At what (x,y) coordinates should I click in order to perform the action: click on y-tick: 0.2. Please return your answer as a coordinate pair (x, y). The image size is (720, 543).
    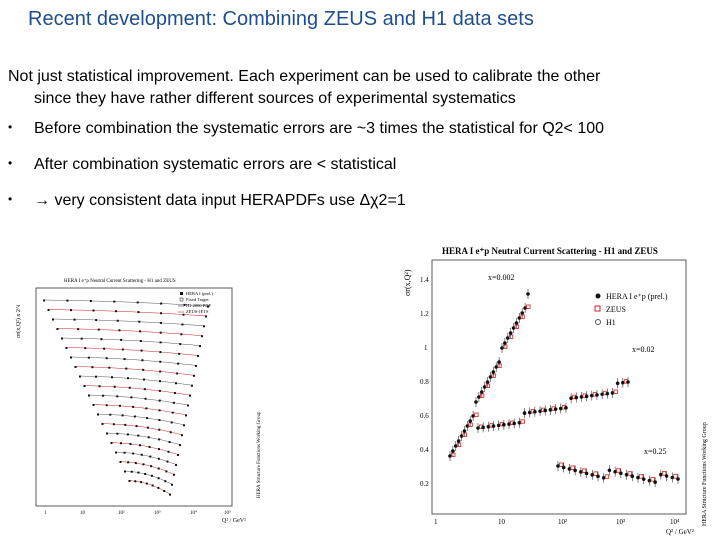
    Looking at the image, I should click on (424, 484).